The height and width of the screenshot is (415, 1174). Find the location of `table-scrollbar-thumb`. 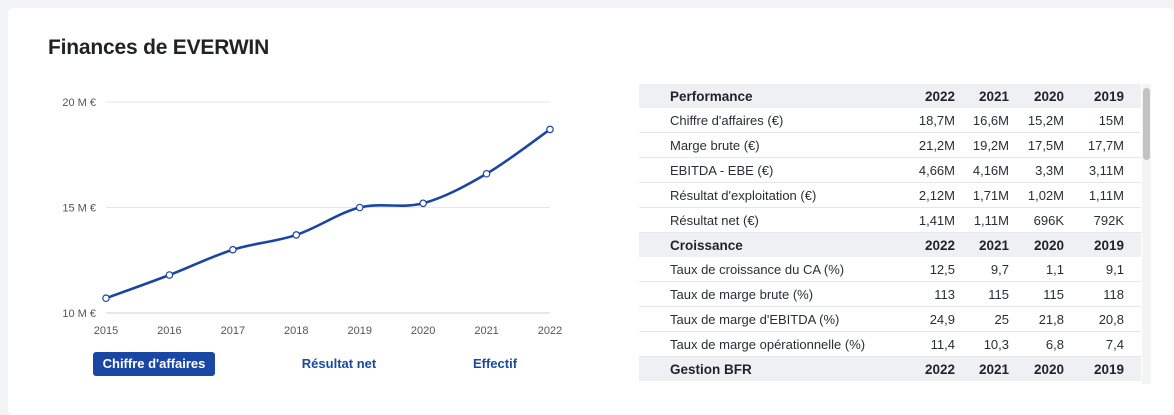

table-scrollbar-thumb is located at coordinates (1146, 124).